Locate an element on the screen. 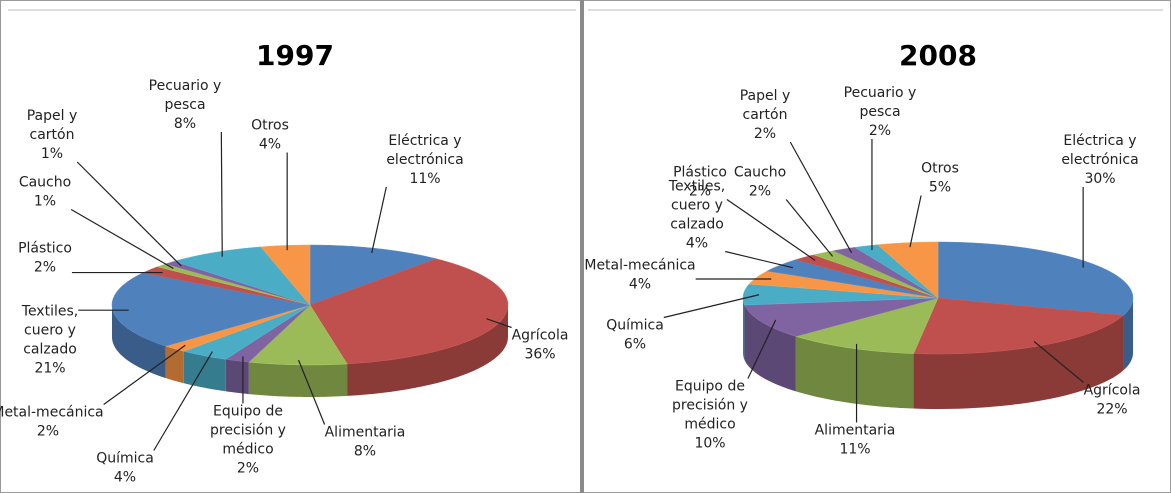  category-label: Equipo de precisión y médico is located at coordinates (248, 431).